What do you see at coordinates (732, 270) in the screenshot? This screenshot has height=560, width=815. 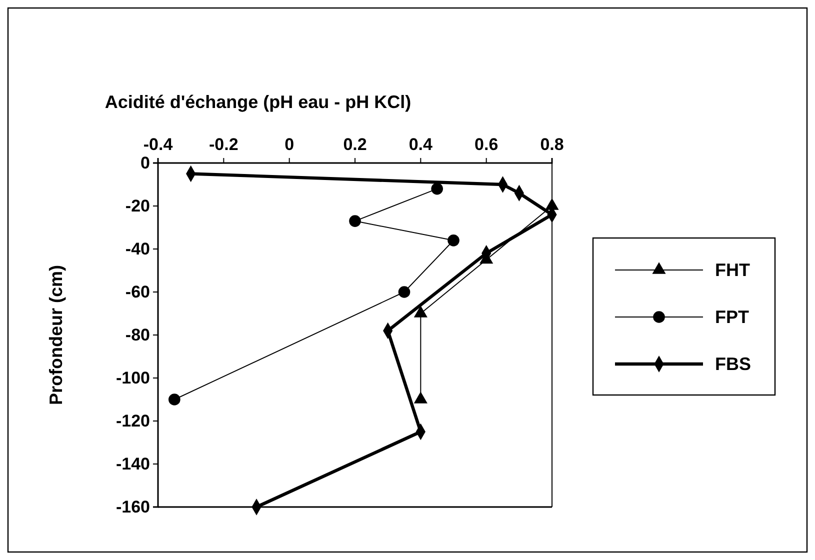 I see `legend-label: FHT` at bounding box center [732, 270].